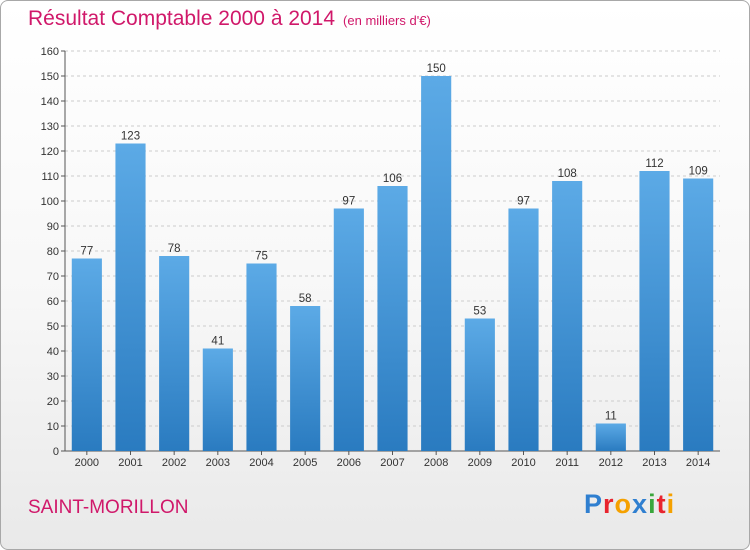 Image resolution: width=750 pixels, height=550 pixels. What do you see at coordinates (86, 252) in the screenshot?
I see `bar-value-label: 77` at bounding box center [86, 252].